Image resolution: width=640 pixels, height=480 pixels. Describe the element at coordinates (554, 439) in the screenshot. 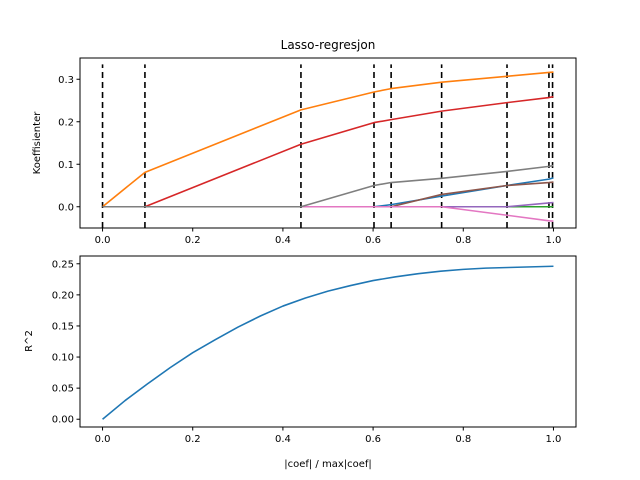

I see `bottom-x-tick-label: 1.0` at that location.